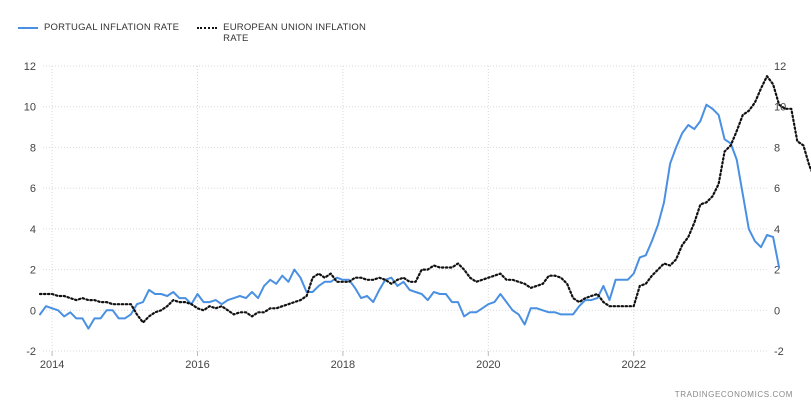 The height and width of the screenshot is (409, 811). What do you see at coordinates (197, 365) in the screenshot?
I see `x-tick-label: 2016` at bounding box center [197, 365].